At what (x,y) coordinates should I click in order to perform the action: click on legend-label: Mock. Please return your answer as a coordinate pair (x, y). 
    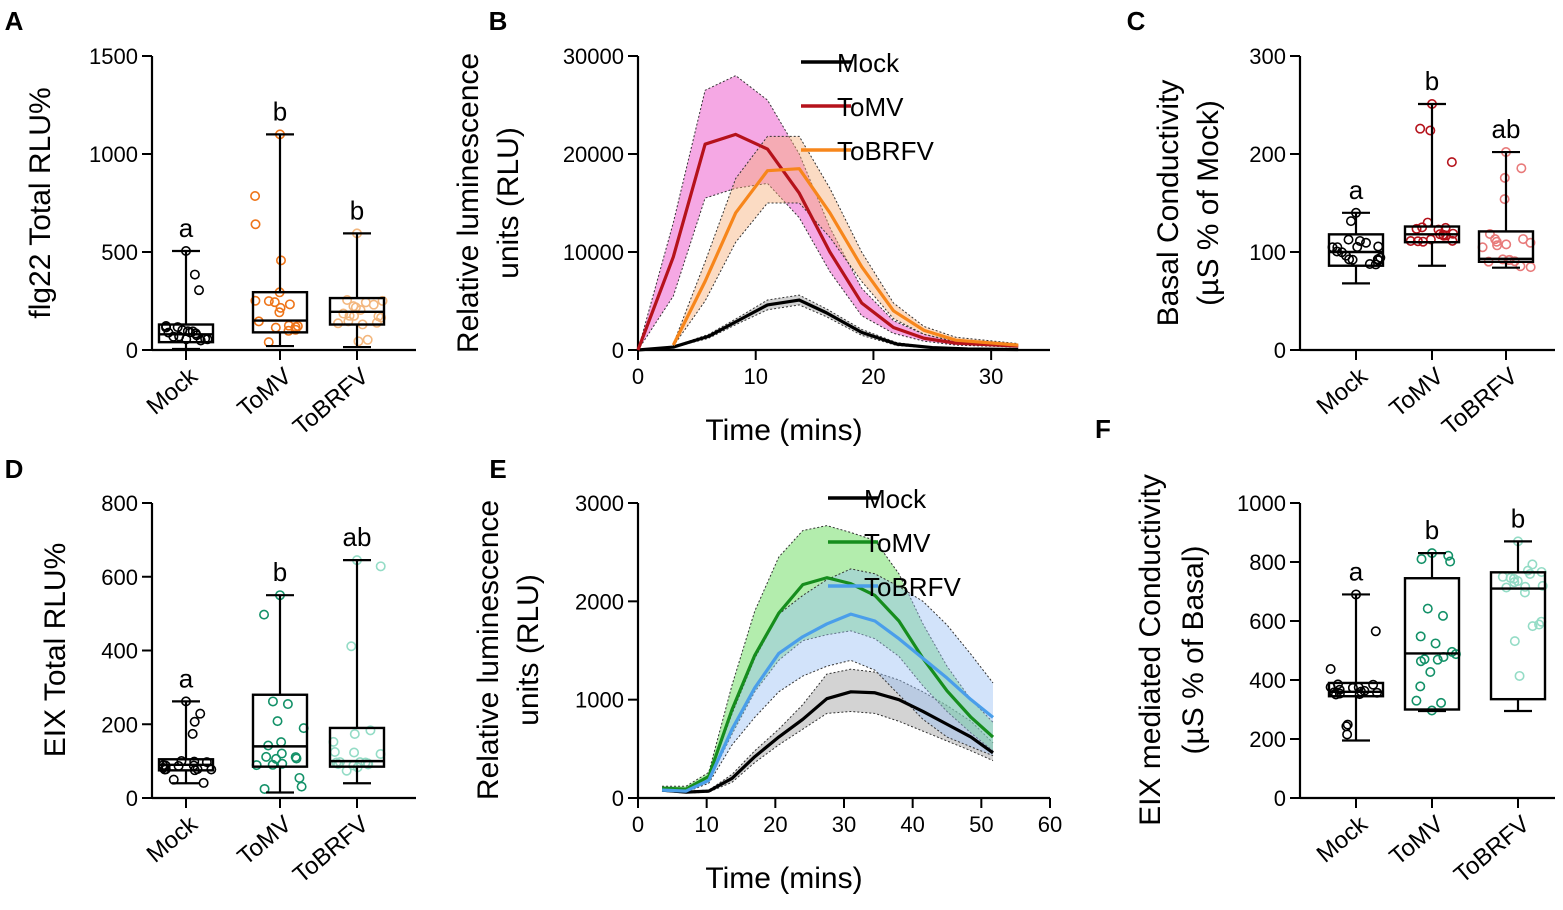
    Looking at the image, I should click on (895, 499).